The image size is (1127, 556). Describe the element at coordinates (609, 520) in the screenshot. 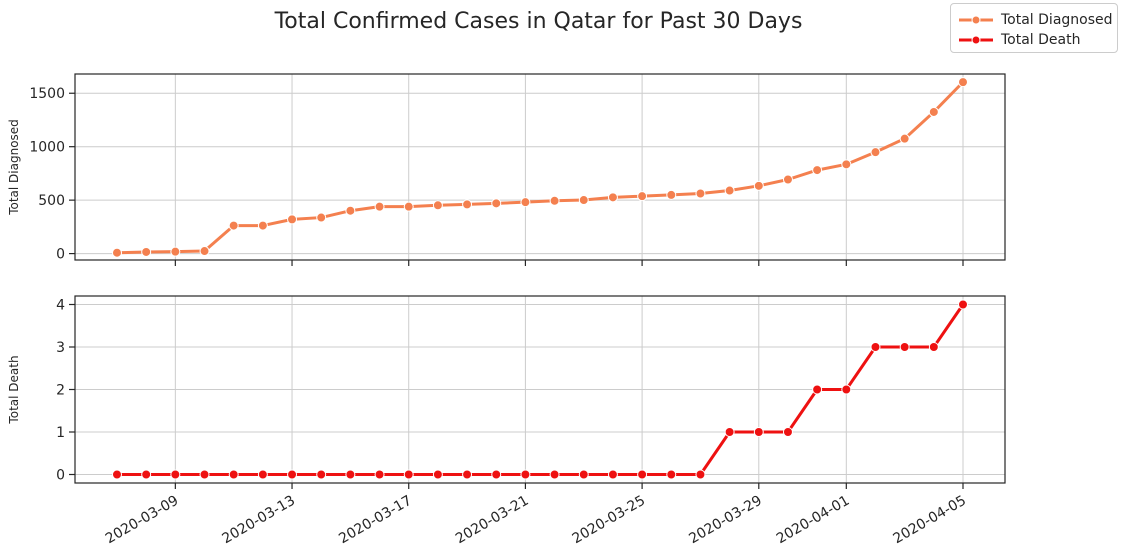

I see `x-tick-label: 2020-03-25` at that location.